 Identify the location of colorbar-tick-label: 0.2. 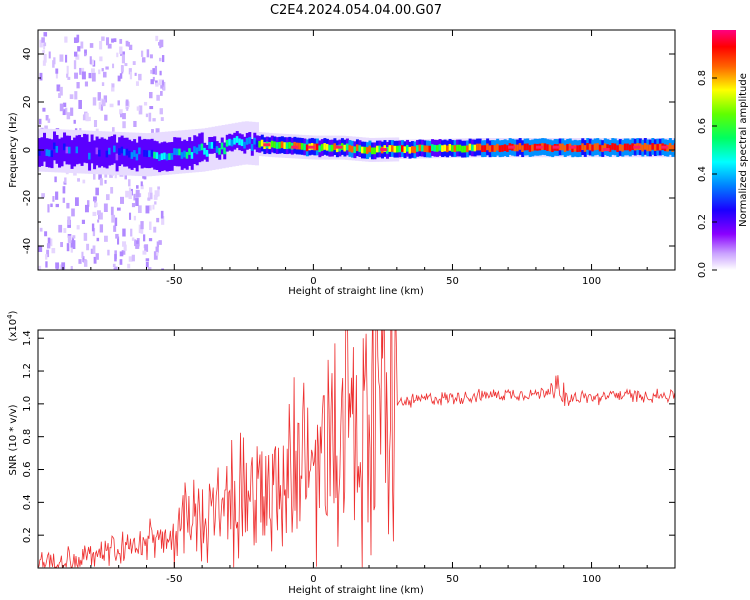
(702, 222).